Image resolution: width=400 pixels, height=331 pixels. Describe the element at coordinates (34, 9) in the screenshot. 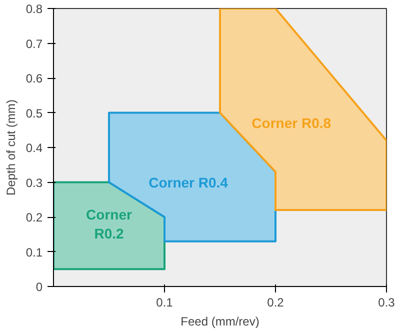

I see `y-tick-label: 0.8` at that location.